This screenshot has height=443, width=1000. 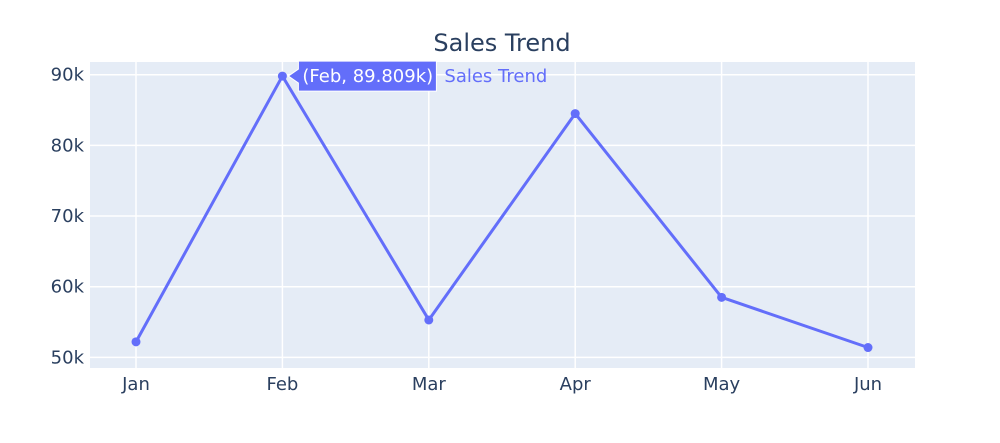 What do you see at coordinates (68, 145) in the screenshot?
I see `y-tick-label: 80k` at bounding box center [68, 145].